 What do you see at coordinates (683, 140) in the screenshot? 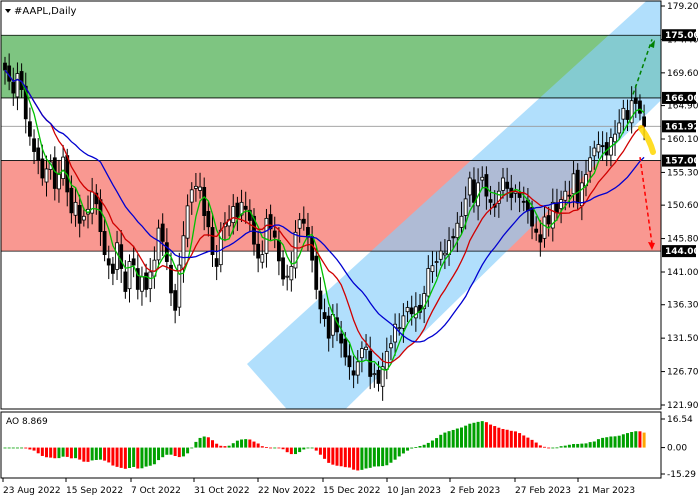
I see `price-tick-label: 160.10` at bounding box center [683, 140].